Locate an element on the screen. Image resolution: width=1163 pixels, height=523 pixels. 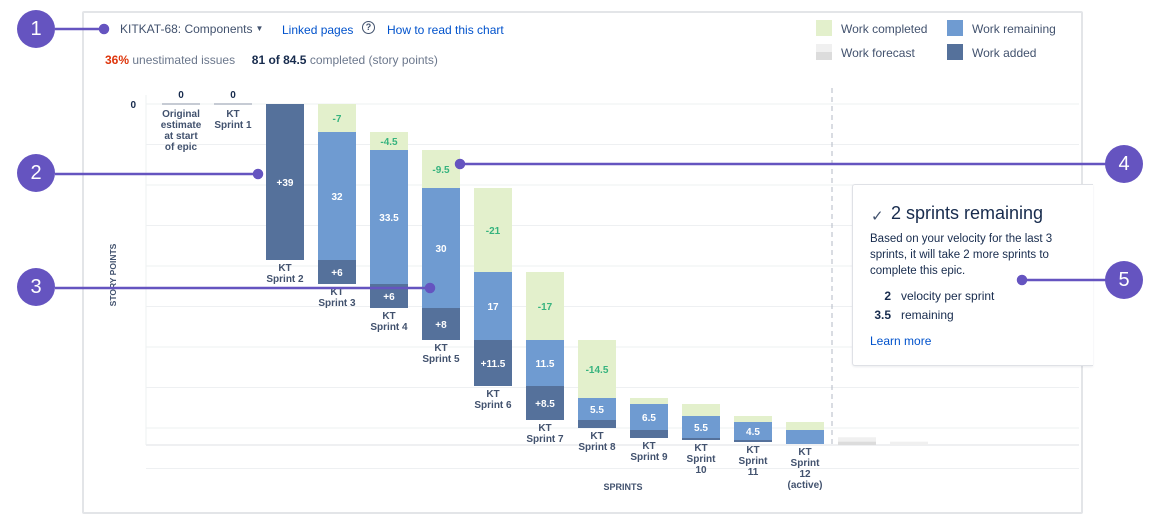
completed-bar-label: -21 is located at coordinates (493, 231).